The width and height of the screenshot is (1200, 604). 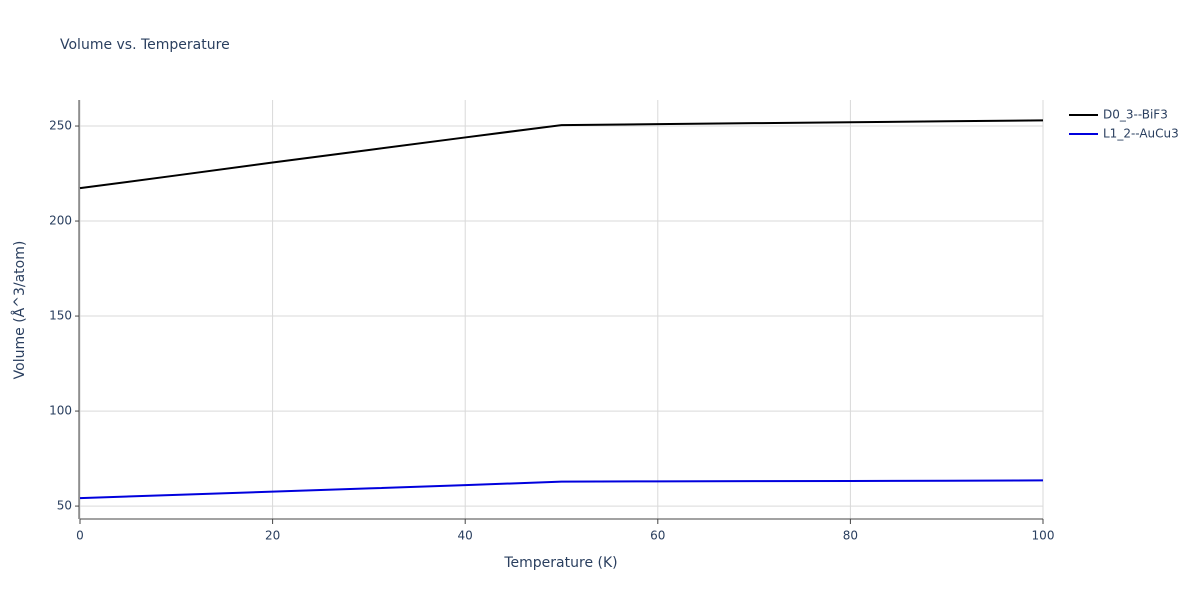 I want to click on y-tick-label: 50, so click(x=64, y=506).